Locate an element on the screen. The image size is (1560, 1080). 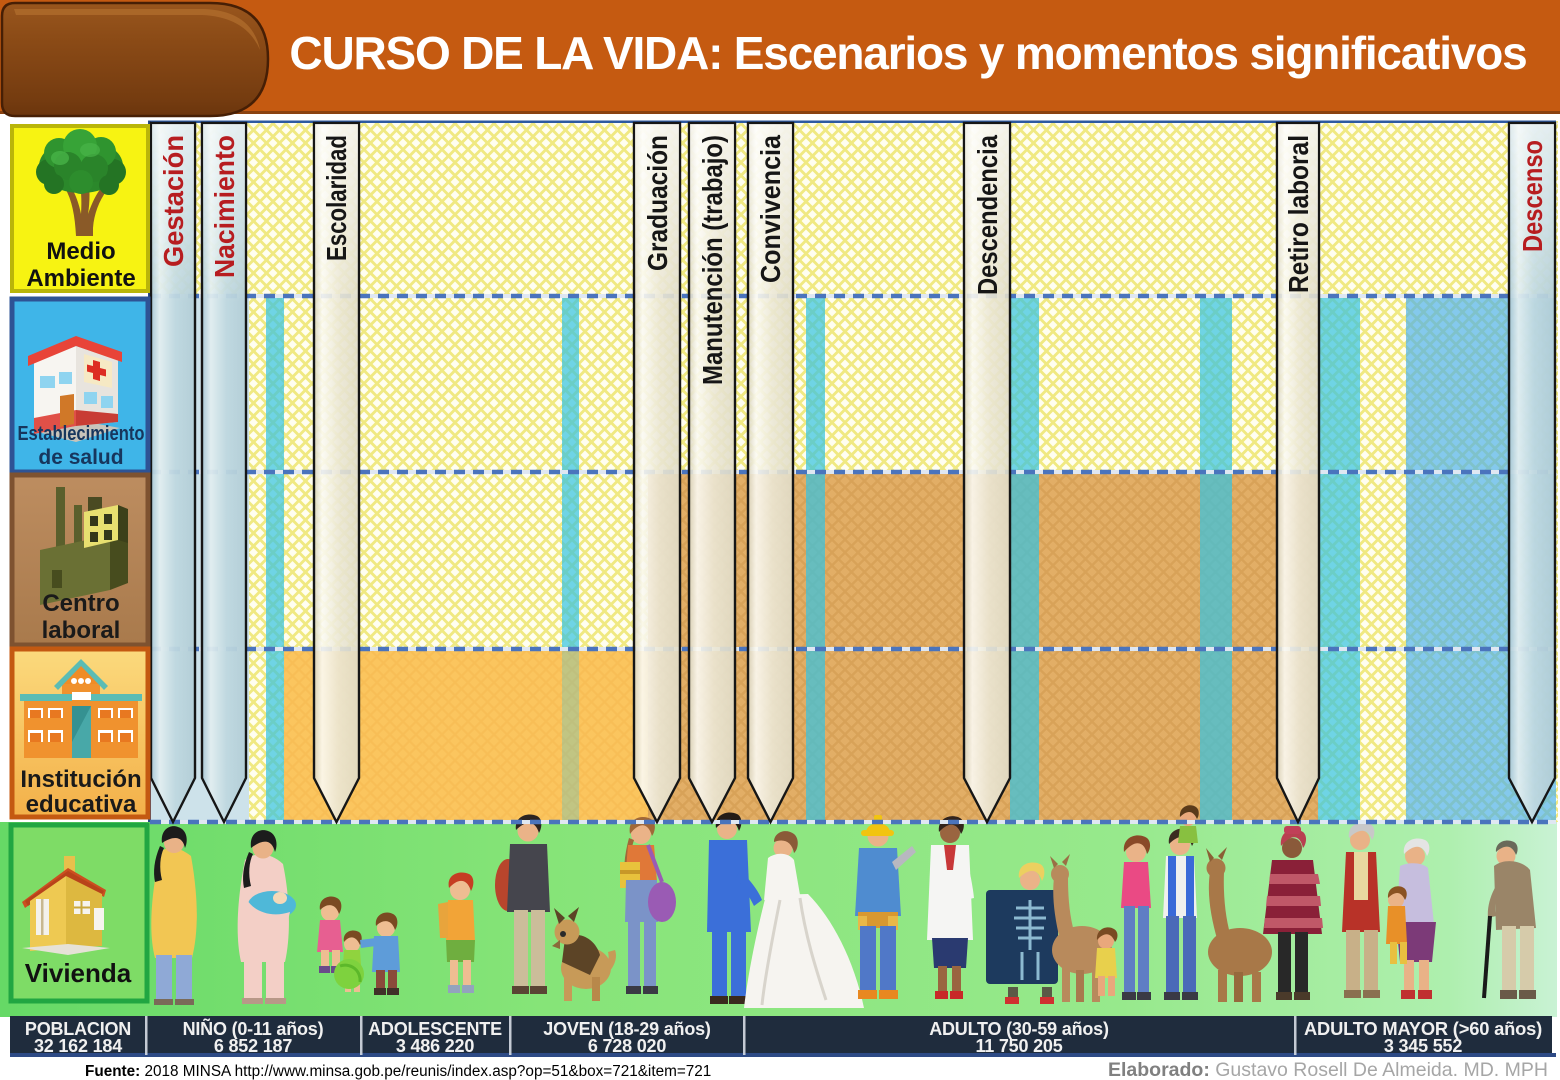
svg-text: Descendencia is located at coordinates (987, 215).